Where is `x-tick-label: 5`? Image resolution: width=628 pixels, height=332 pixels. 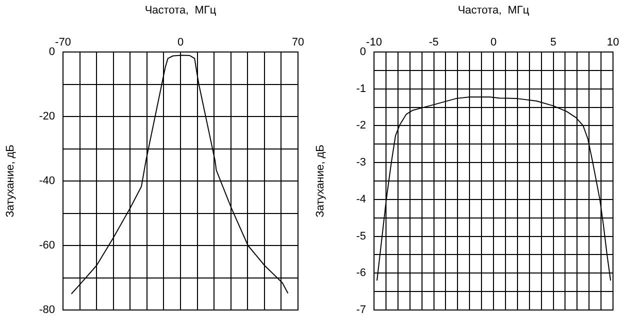
x-tick-label: 5 is located at coordinates (553, 42).